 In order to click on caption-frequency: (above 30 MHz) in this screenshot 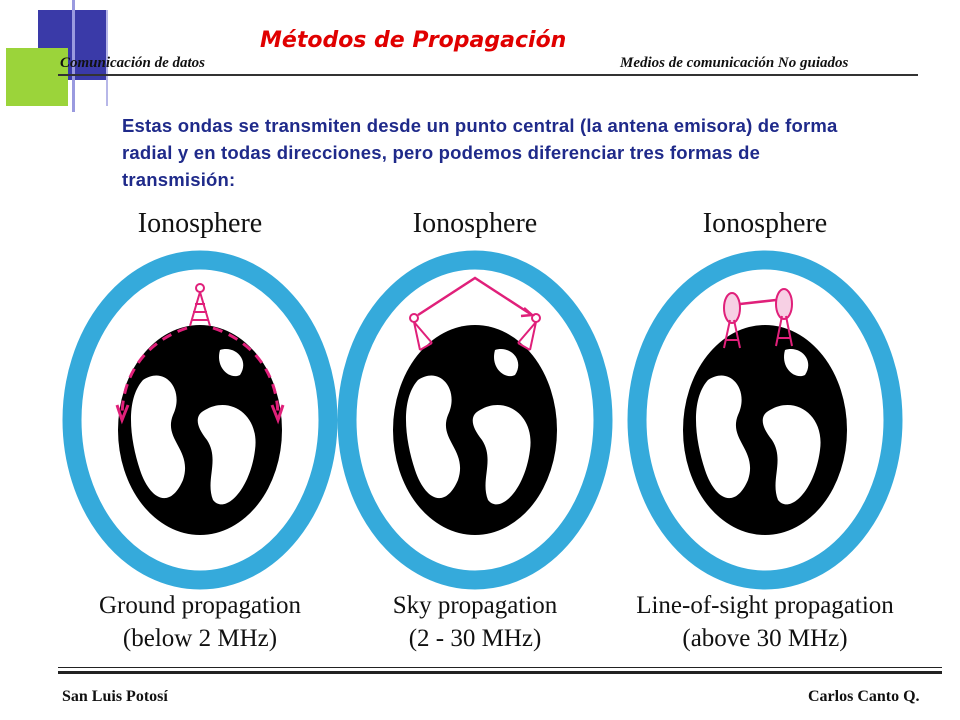, I will do `click(765, 638)`.